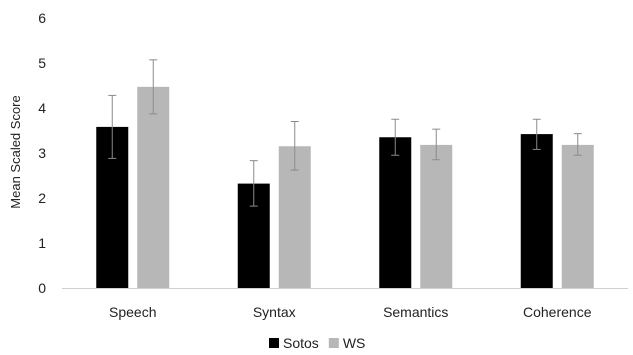 The image size is (633, 355). Describe the element at coordinates (333, 343) in the screenshot. I see `legend-swatch-ws` at that location.